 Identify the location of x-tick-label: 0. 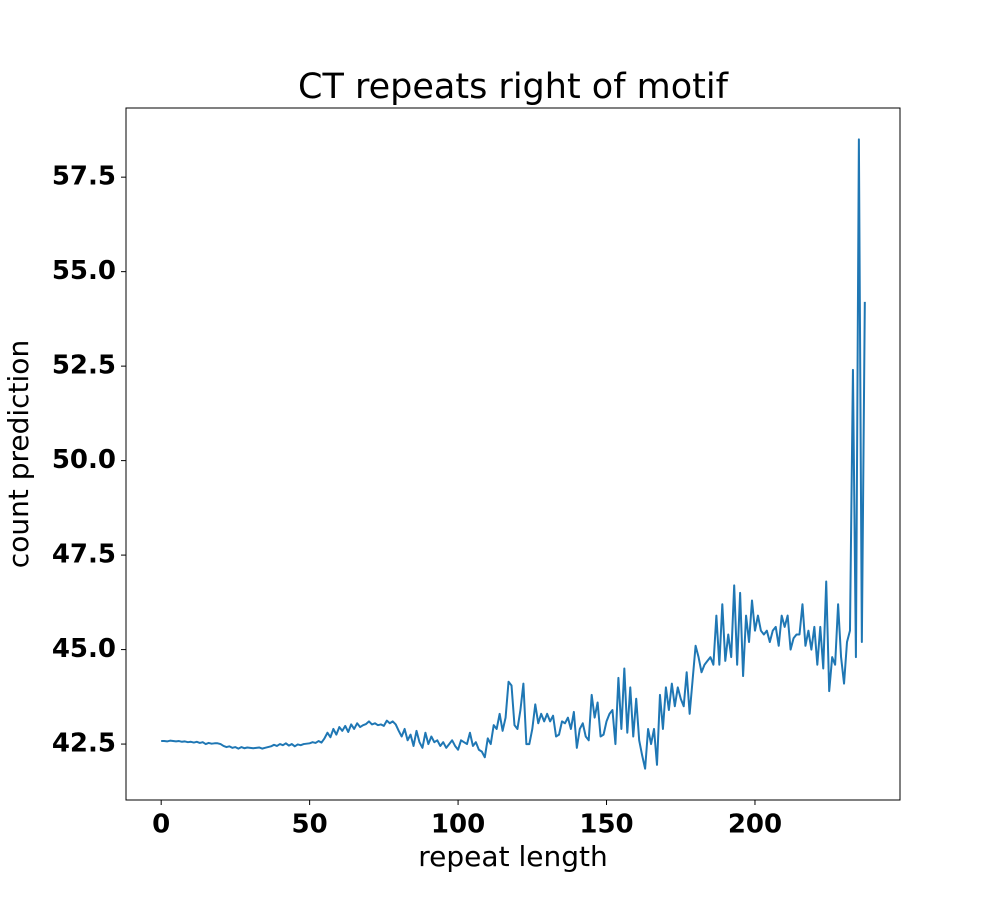
(161, 825).